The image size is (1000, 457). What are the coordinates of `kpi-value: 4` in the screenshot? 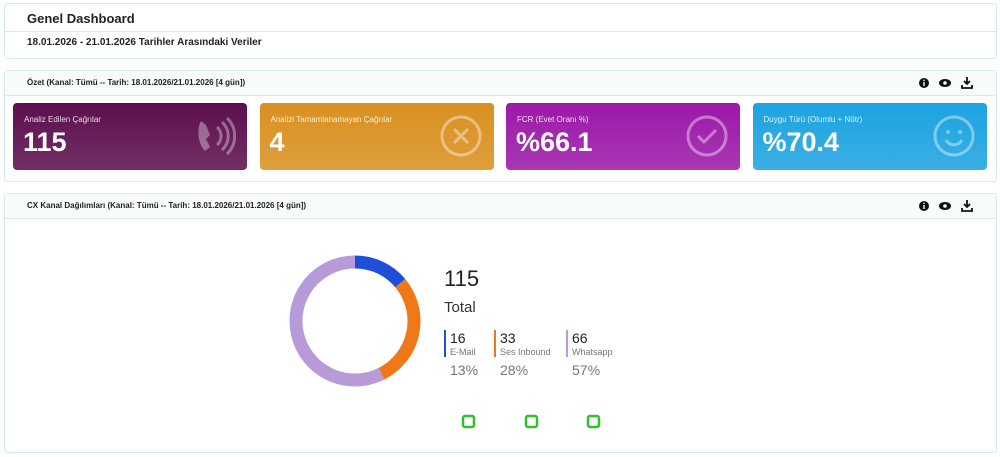 It's located at (277, 142).